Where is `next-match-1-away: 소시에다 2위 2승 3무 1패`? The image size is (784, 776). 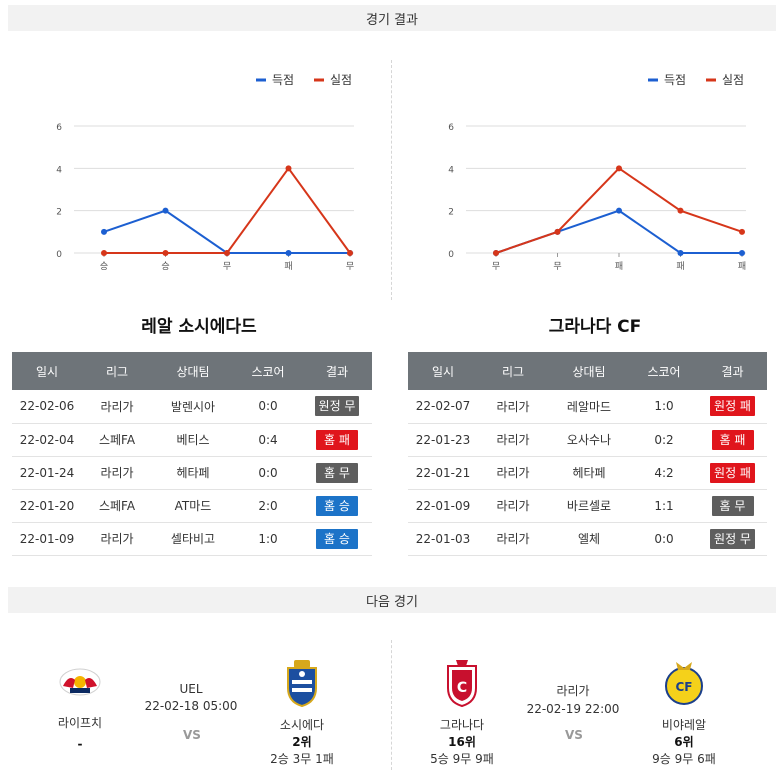
next-match-1-away: 소시에다 2위 2승 3무 1패 is located at coordinates (302, 712).